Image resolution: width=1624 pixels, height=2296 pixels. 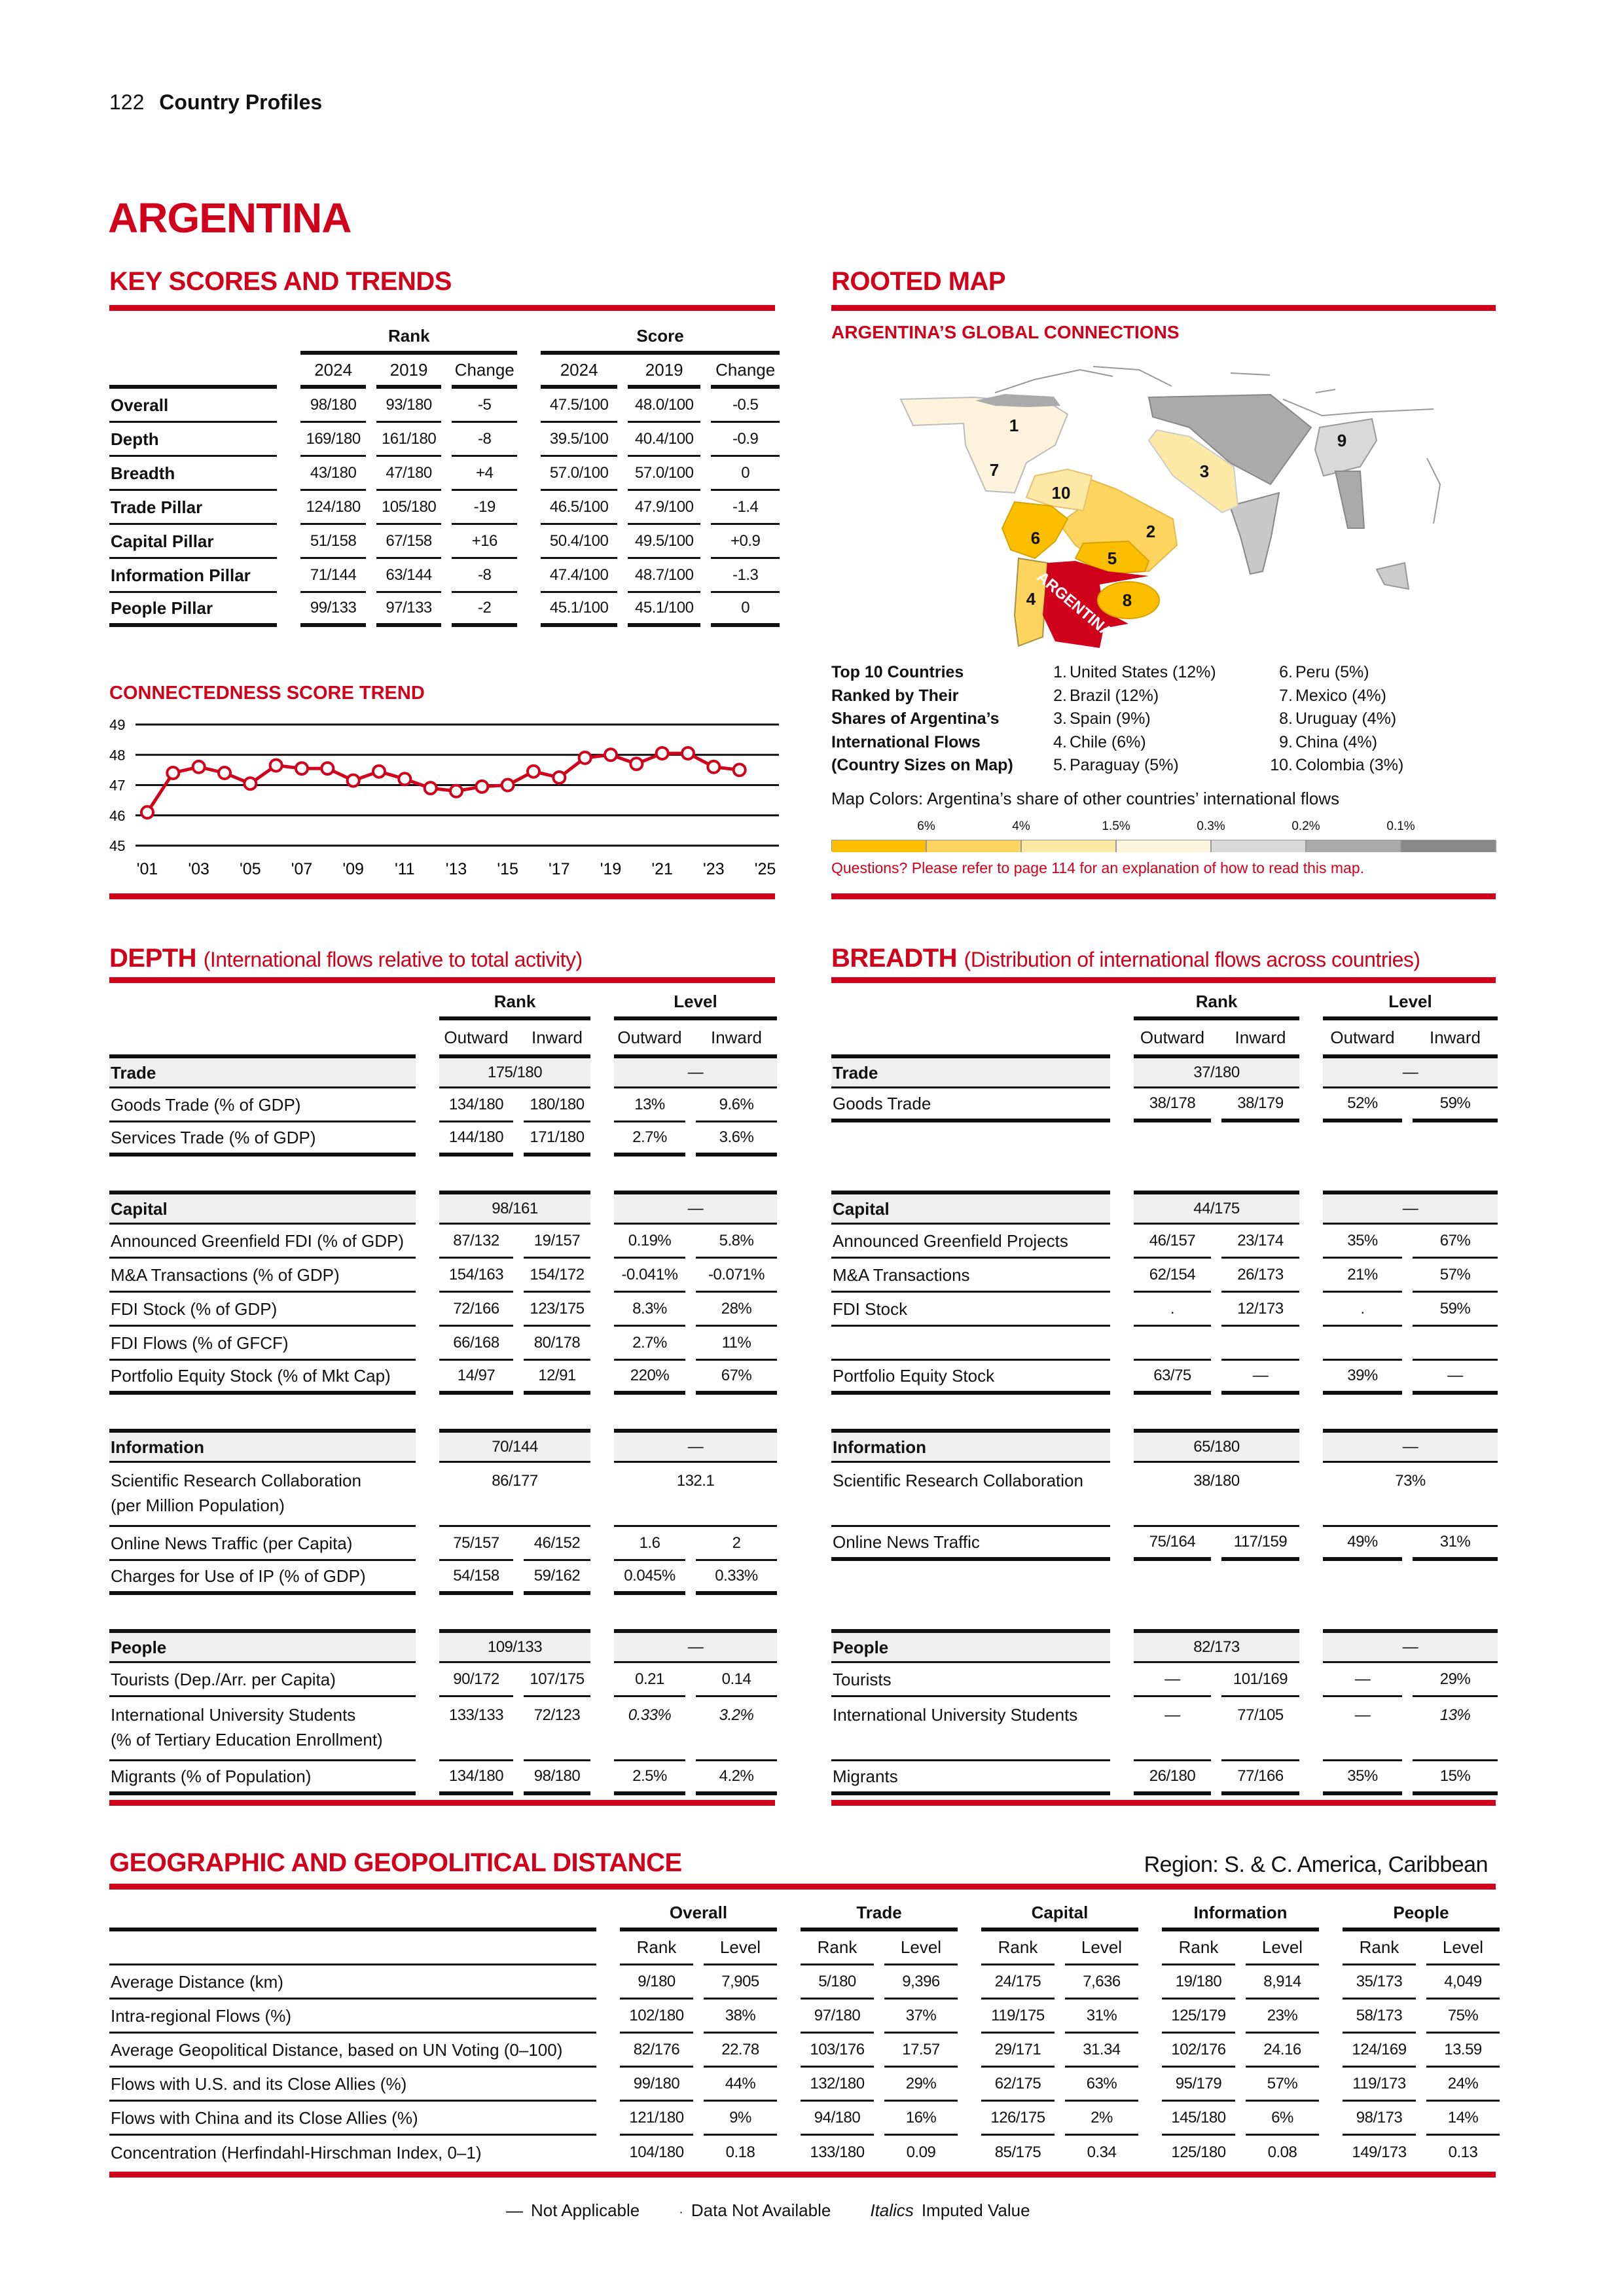 What do you see at coordinates (681, 2212) in the screenshot?
I see `legend-symbol: ·` at bounding box center [681, 2212].